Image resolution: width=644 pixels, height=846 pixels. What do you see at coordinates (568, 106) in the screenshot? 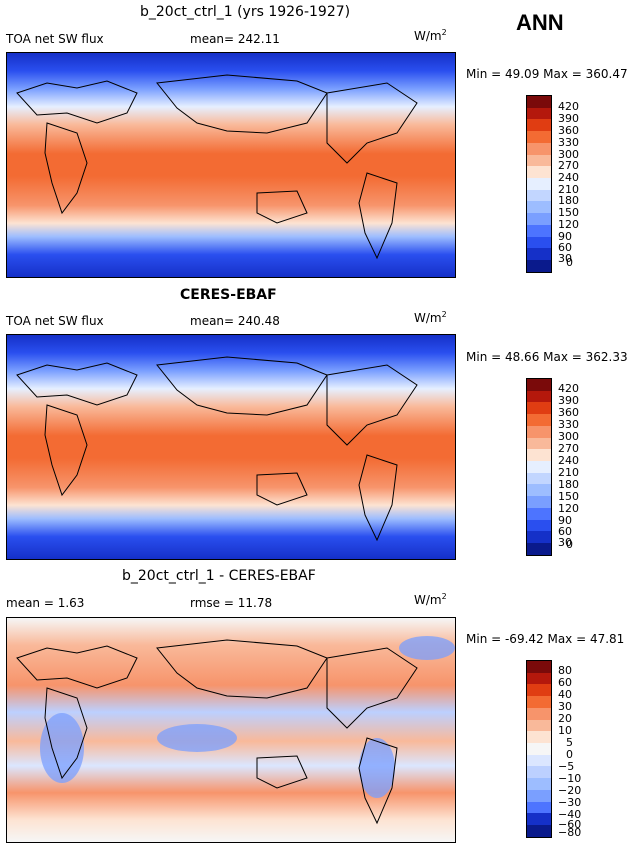
I see `panel1-tick: 420` at bounding box center [568, 106].